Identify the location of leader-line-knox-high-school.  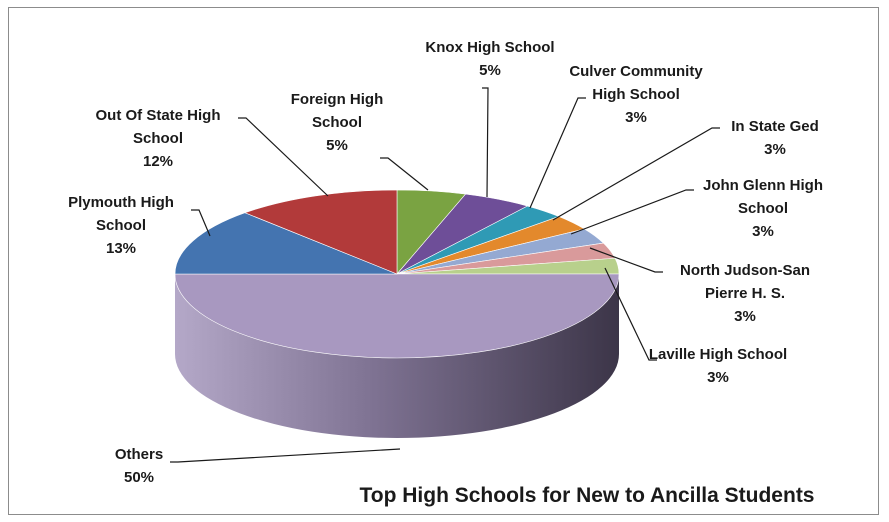
(485, 142).